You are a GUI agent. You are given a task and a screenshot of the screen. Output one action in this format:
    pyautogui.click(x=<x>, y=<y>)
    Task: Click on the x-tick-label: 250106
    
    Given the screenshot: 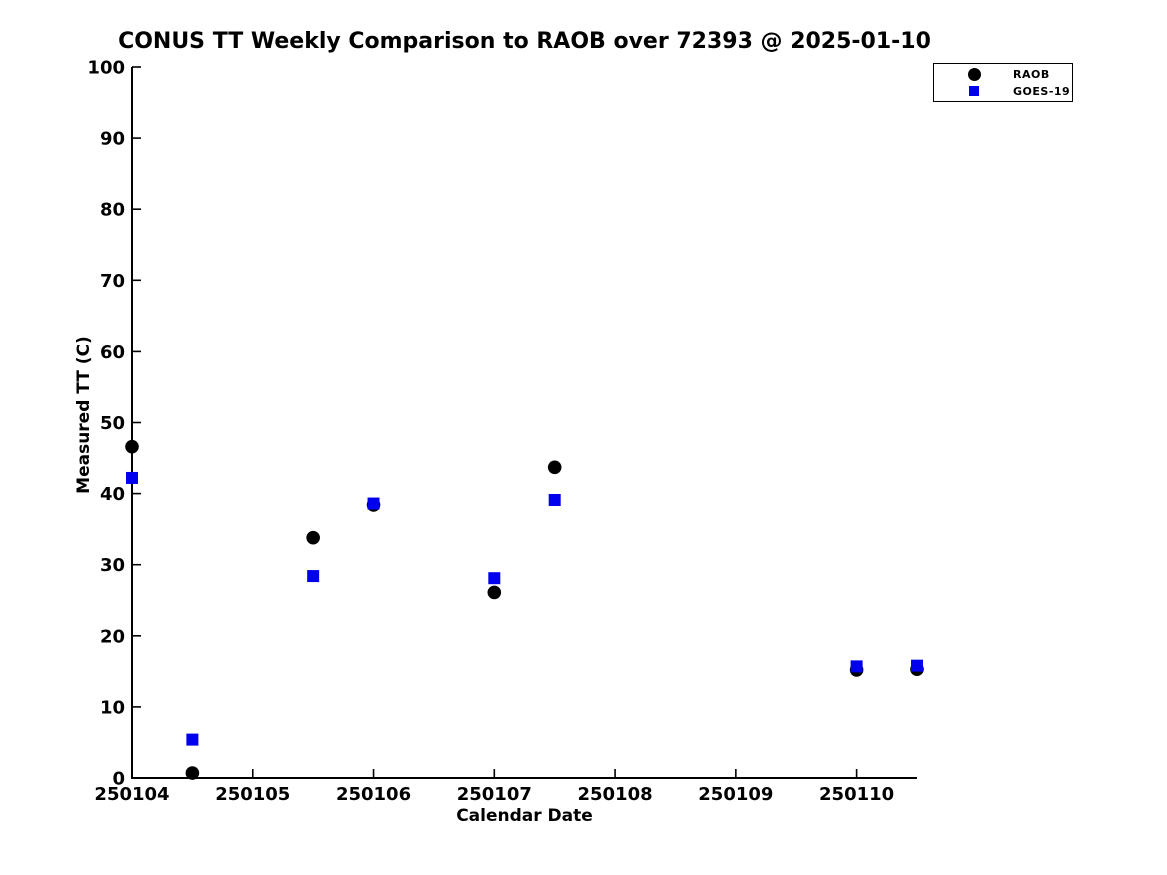 What is the action you would take?
    pyautogui.click(x=373, y=794)
    